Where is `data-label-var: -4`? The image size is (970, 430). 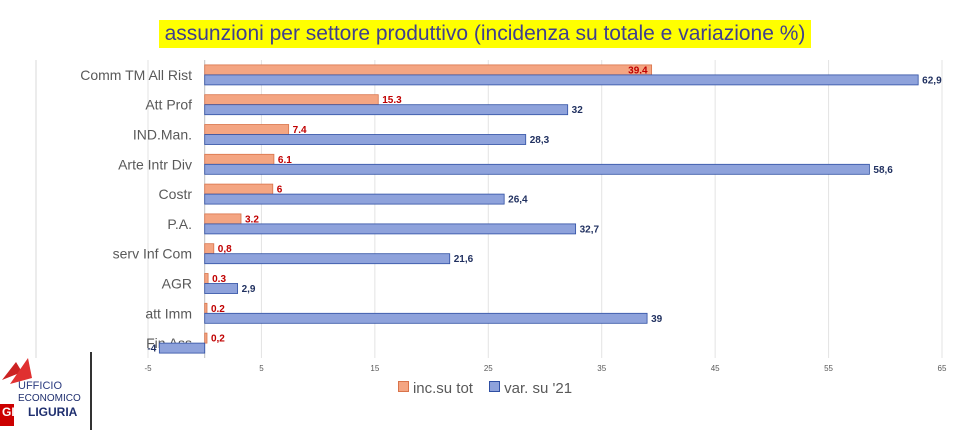 data-label-var: -4 is located at coordinates (151, 349).